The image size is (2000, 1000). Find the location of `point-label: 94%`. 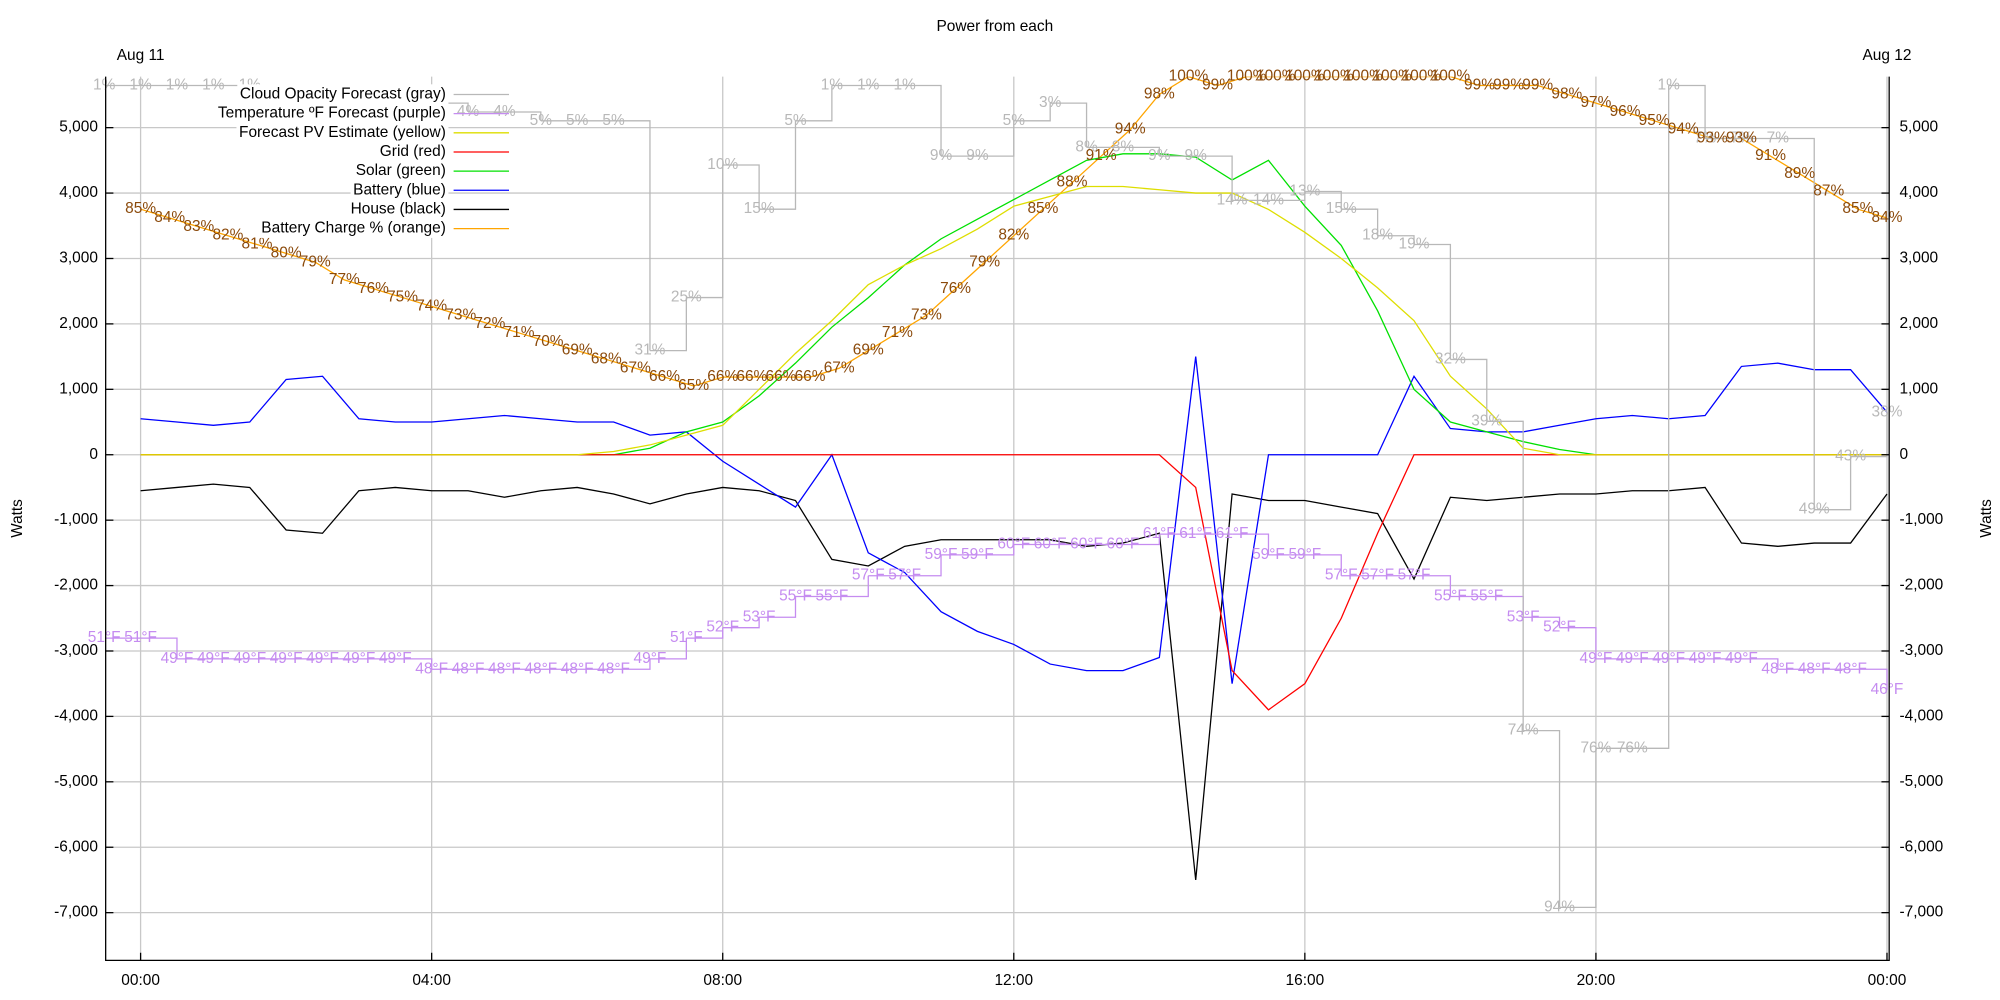

point-label: 94% is located at coordinates (1130, 129).